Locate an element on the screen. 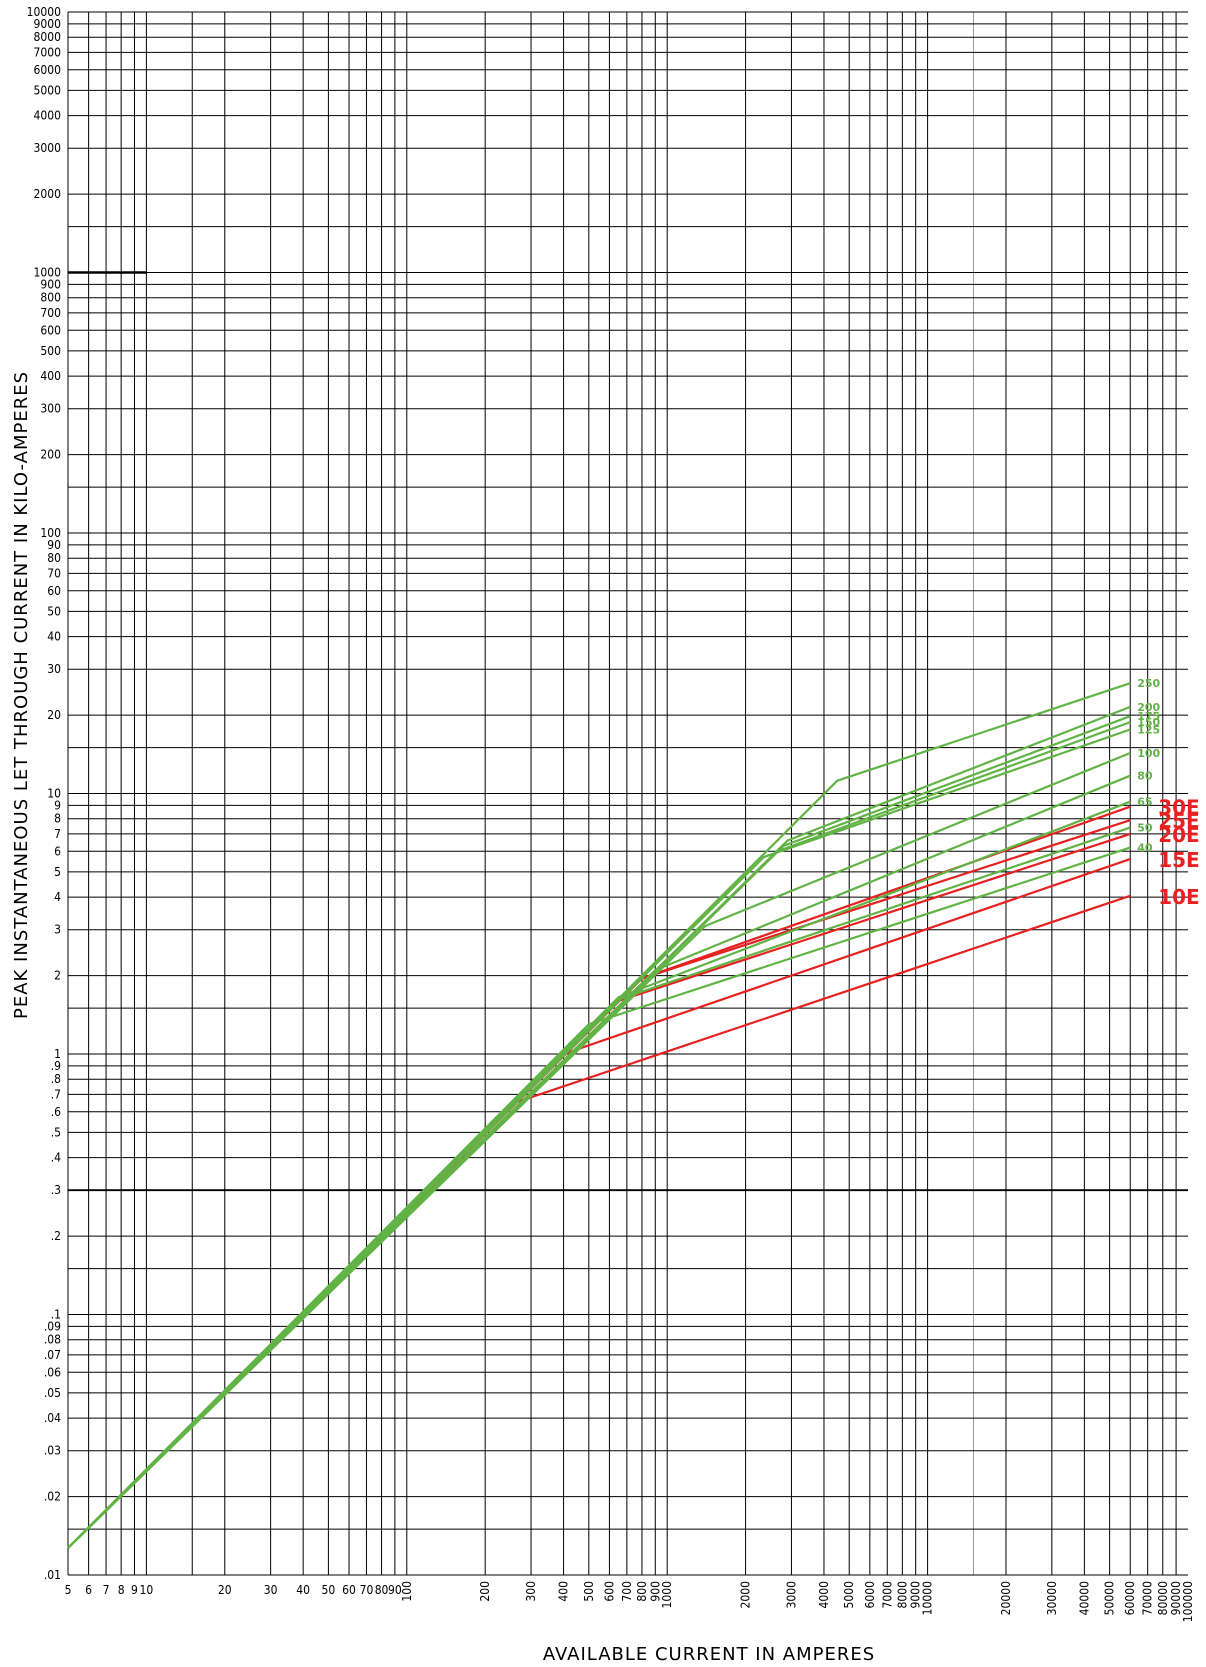 This screenshot has height=1667, width=1206. y-tick-label: .9 is located at coordinates (56, 1066).